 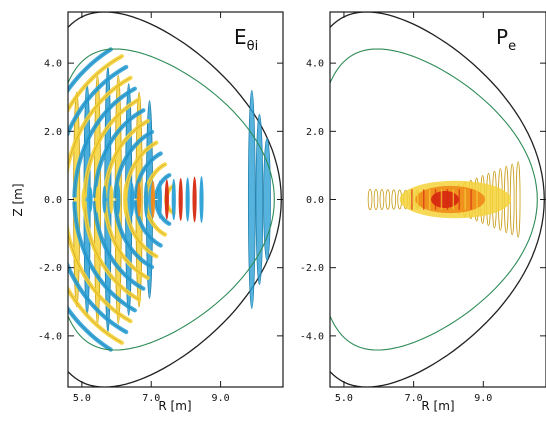 What do you see at coordinates (18, 199) in the screenshot?
I see `left-y-axis-label: Z [m]` at bounding box center [18, 199].